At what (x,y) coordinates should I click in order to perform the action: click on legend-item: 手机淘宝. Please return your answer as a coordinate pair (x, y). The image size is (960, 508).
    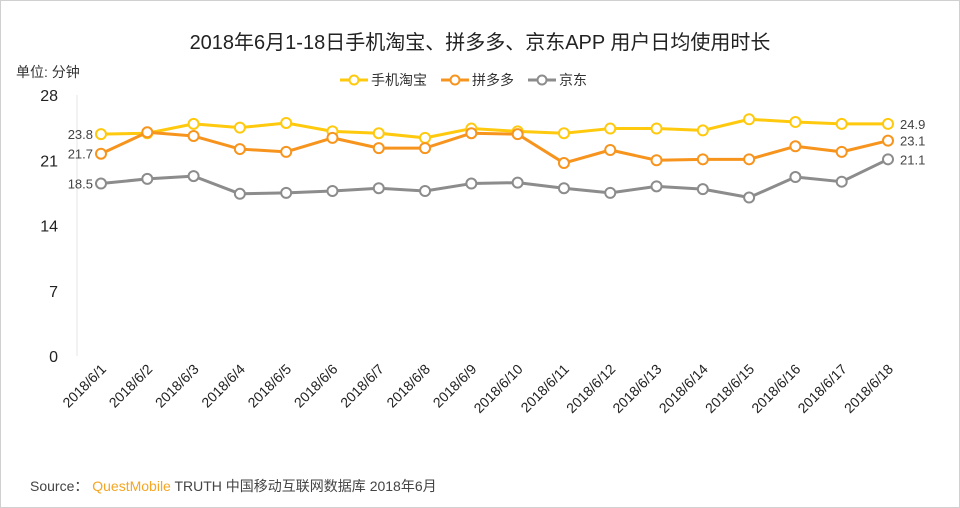
    Looking at the image, I should click on (383, 80).